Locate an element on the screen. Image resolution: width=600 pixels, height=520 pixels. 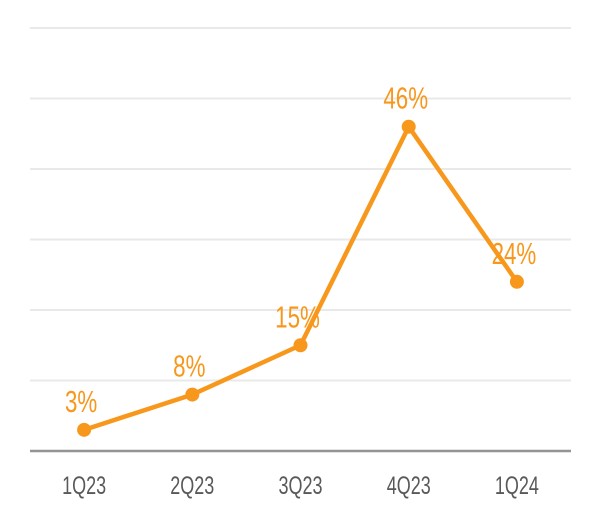
data-label-1q23: 3% is located at coordinates (81, 401).